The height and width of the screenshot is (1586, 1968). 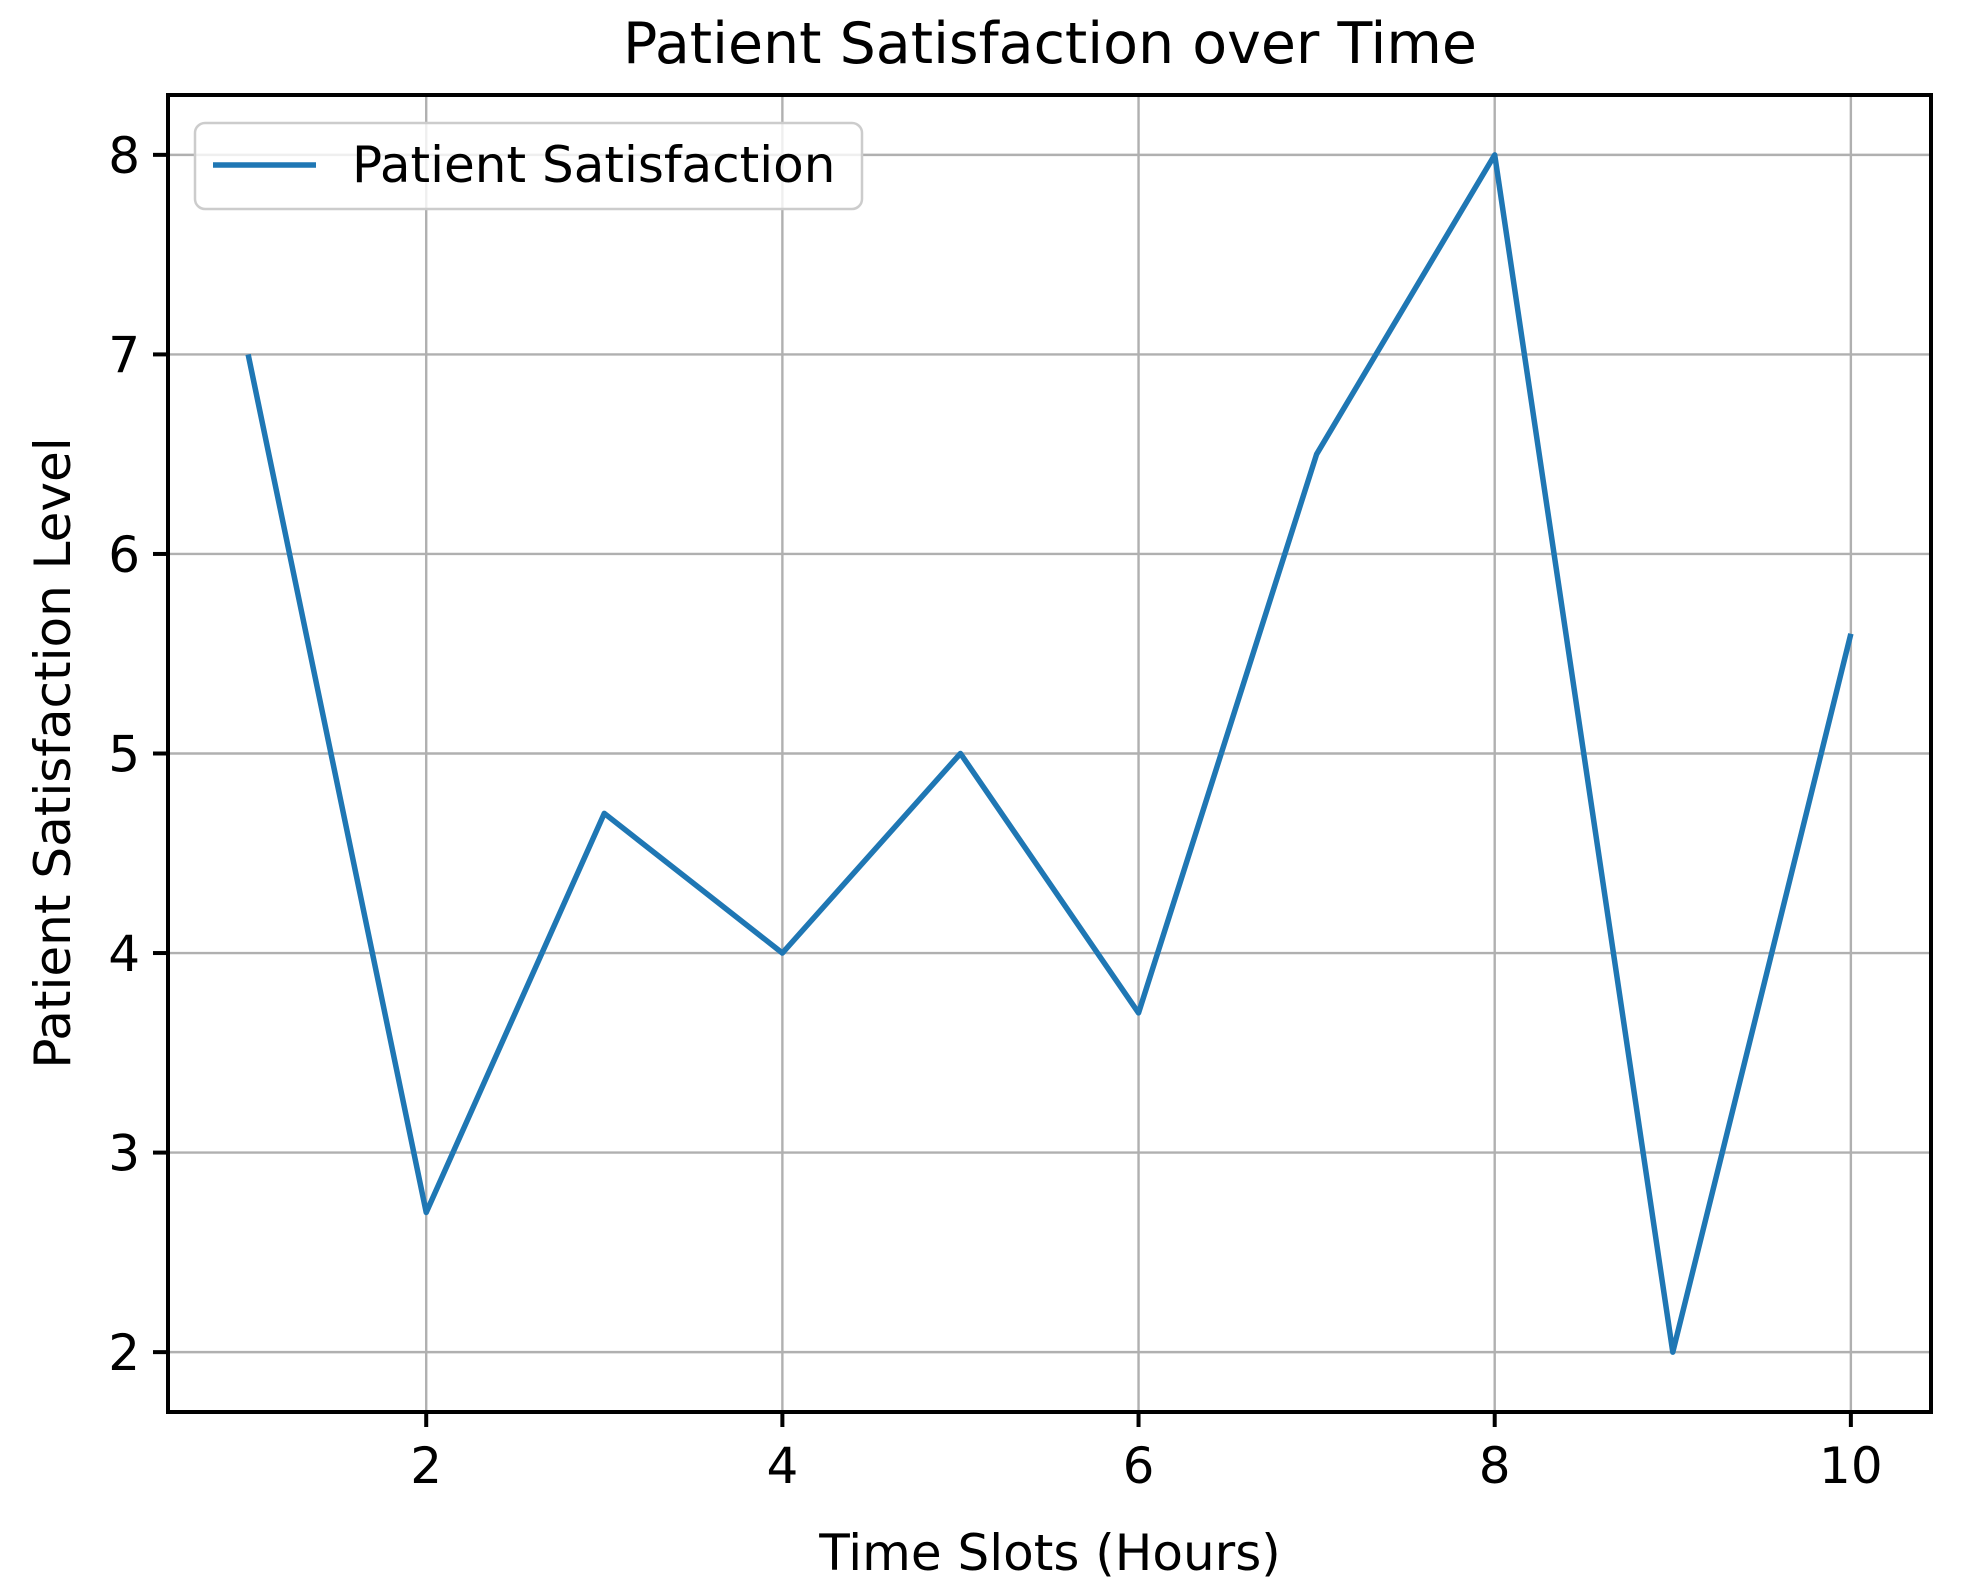 I want to click on y-axis-ticks, so click(x=160, y=753).